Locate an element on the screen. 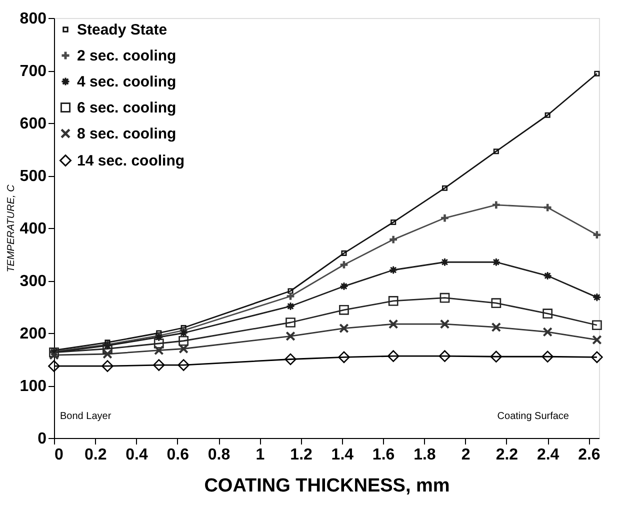 This screenshot has width=642, height=525. y-tick-label: 700 is located at coordinates (33, 71).